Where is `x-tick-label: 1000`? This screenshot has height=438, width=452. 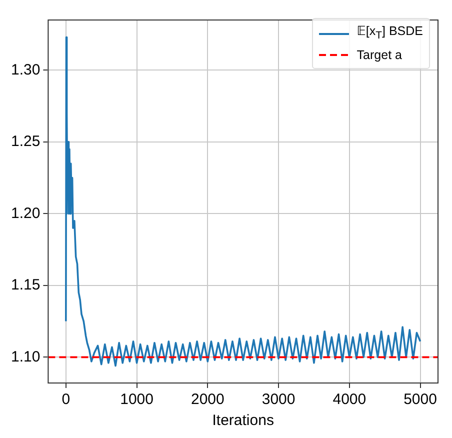
x-tick-label: 1000 is located at coordinates (137, 399).